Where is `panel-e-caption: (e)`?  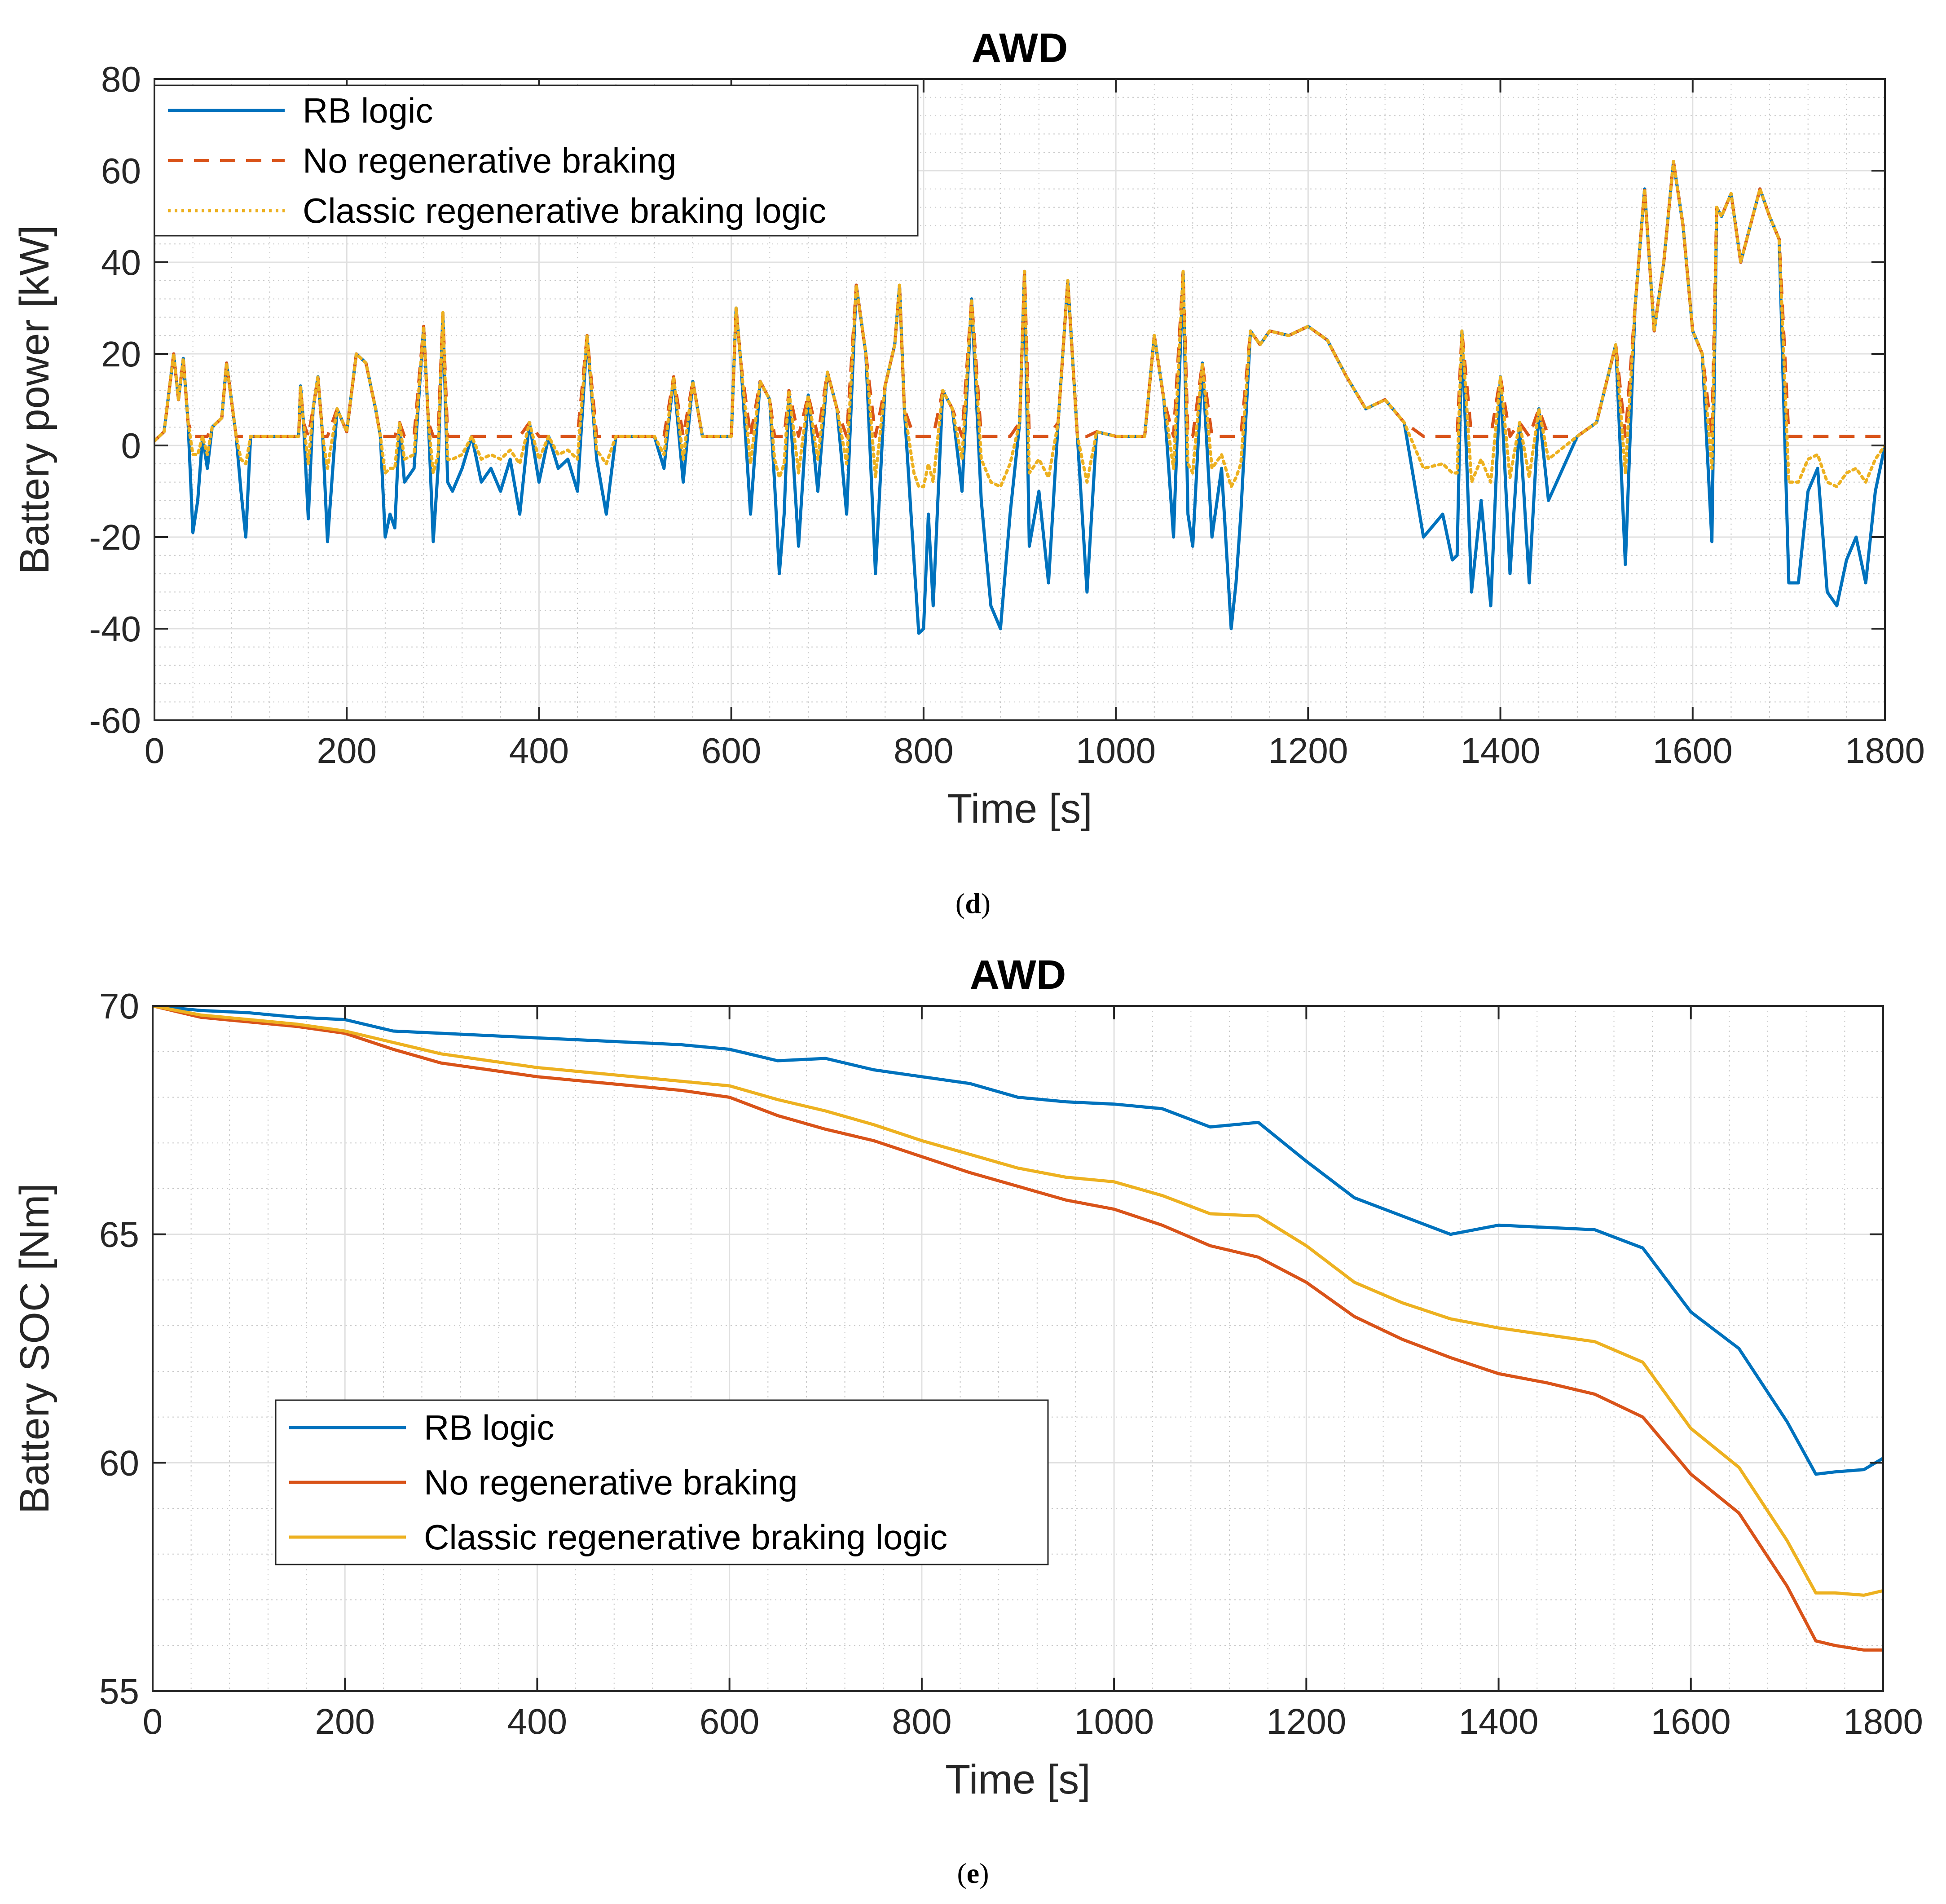 panel-e-caption: (e) is located at coordinates (973, 1873).